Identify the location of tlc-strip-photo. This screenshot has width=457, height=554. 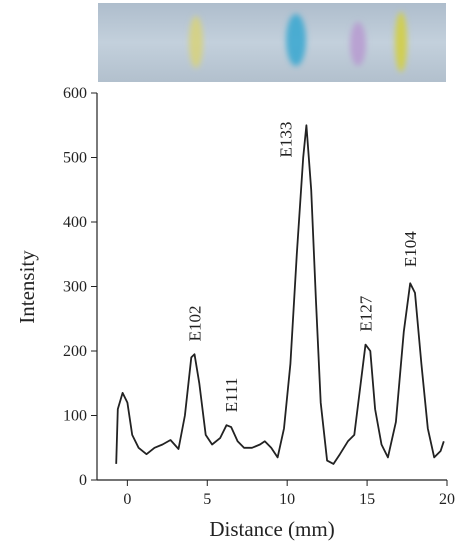
(272, 42).